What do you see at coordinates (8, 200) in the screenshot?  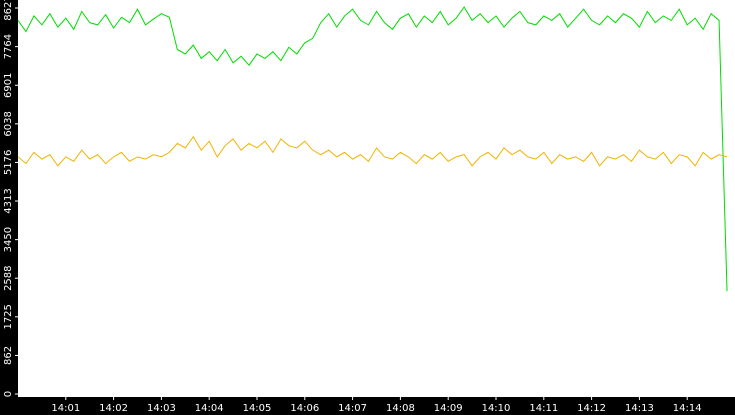 I see `y-tick-label: 4313` at bounding box center [8, 200].